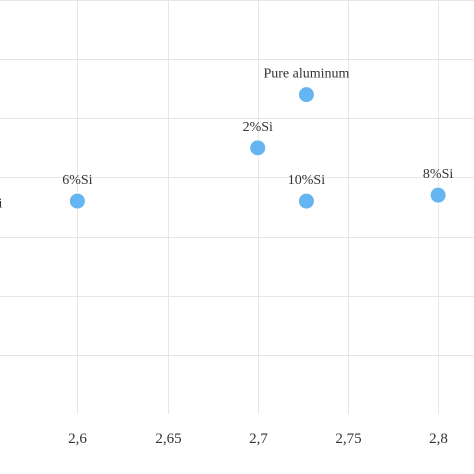  What do you see at coordinates (77, 439) in the screenshot?
I see `x-tick-label: 2,6` at bounding box center [77, 439].